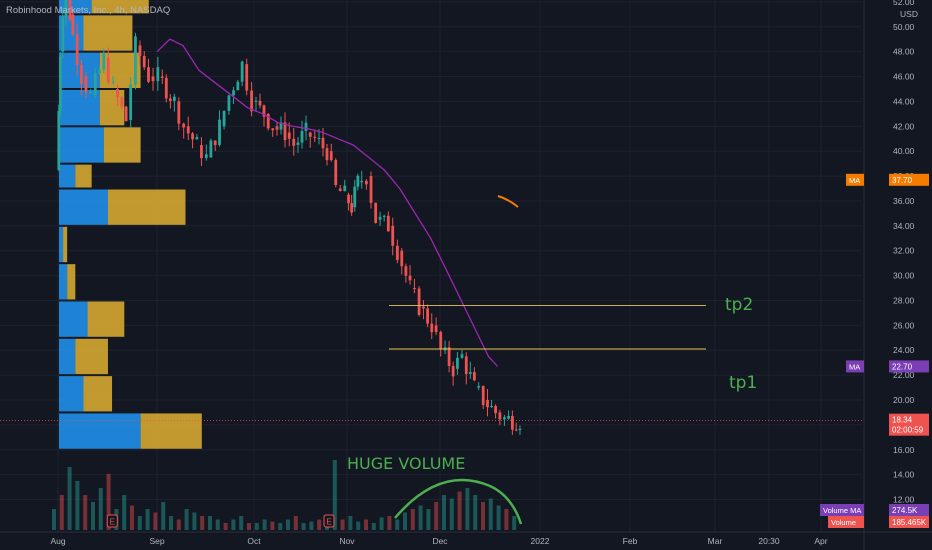 Image resolution: width=932 pixels, height=550 pixels. What do you see at coordinates (743, 383) in the screenshot?
I see `tp1-label: tp1` at bounding box center [743, 383].